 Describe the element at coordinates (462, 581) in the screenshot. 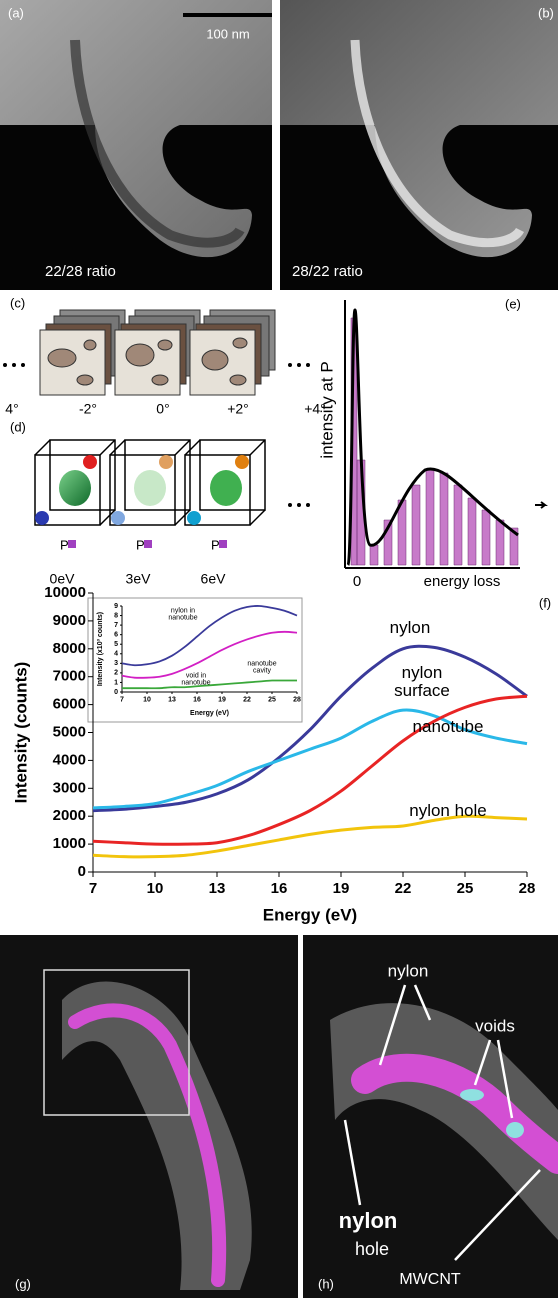

I see `x-axis-title: energy loss` at that location.